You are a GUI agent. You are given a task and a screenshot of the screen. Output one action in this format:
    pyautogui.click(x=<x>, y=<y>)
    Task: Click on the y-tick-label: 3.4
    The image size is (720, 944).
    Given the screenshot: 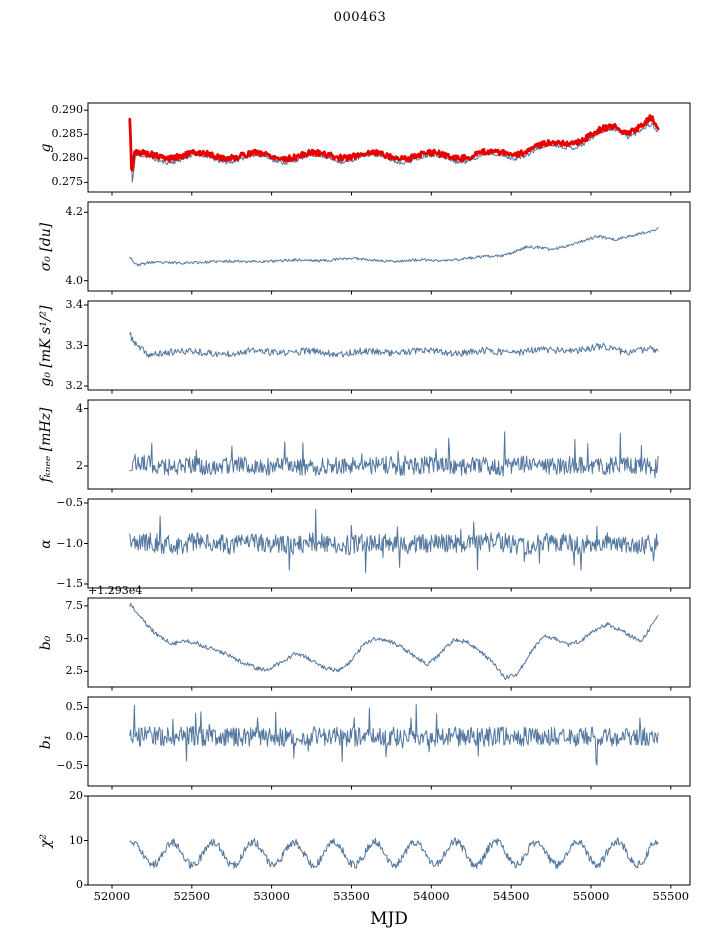 What is the action you would take?
    pyautogui.click(x=74, y=305)
    